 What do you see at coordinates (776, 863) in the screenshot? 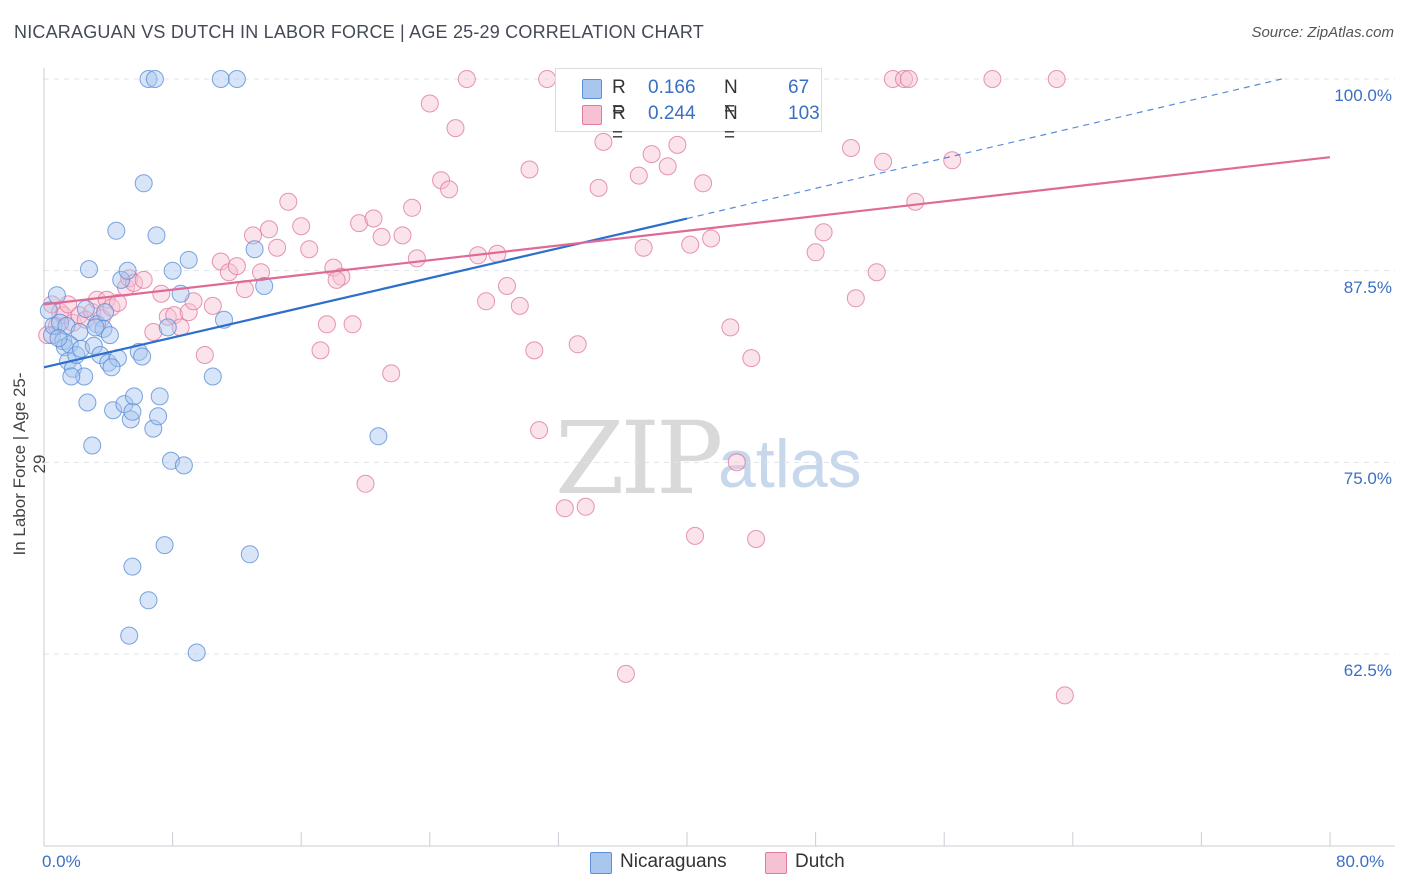
I see `dutch-legend-swatch-icon` at bounding box center [776, 863].